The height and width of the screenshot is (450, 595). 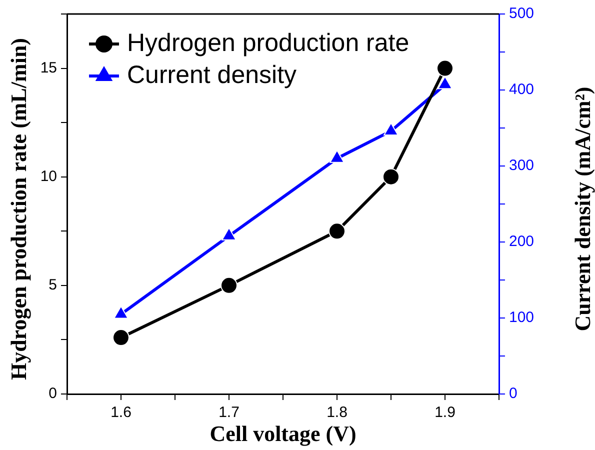 What do you see at coordinates (229, 413) in the screenshot?
I see `x-tick-label: 1.7` at bounding box center [229, 413].